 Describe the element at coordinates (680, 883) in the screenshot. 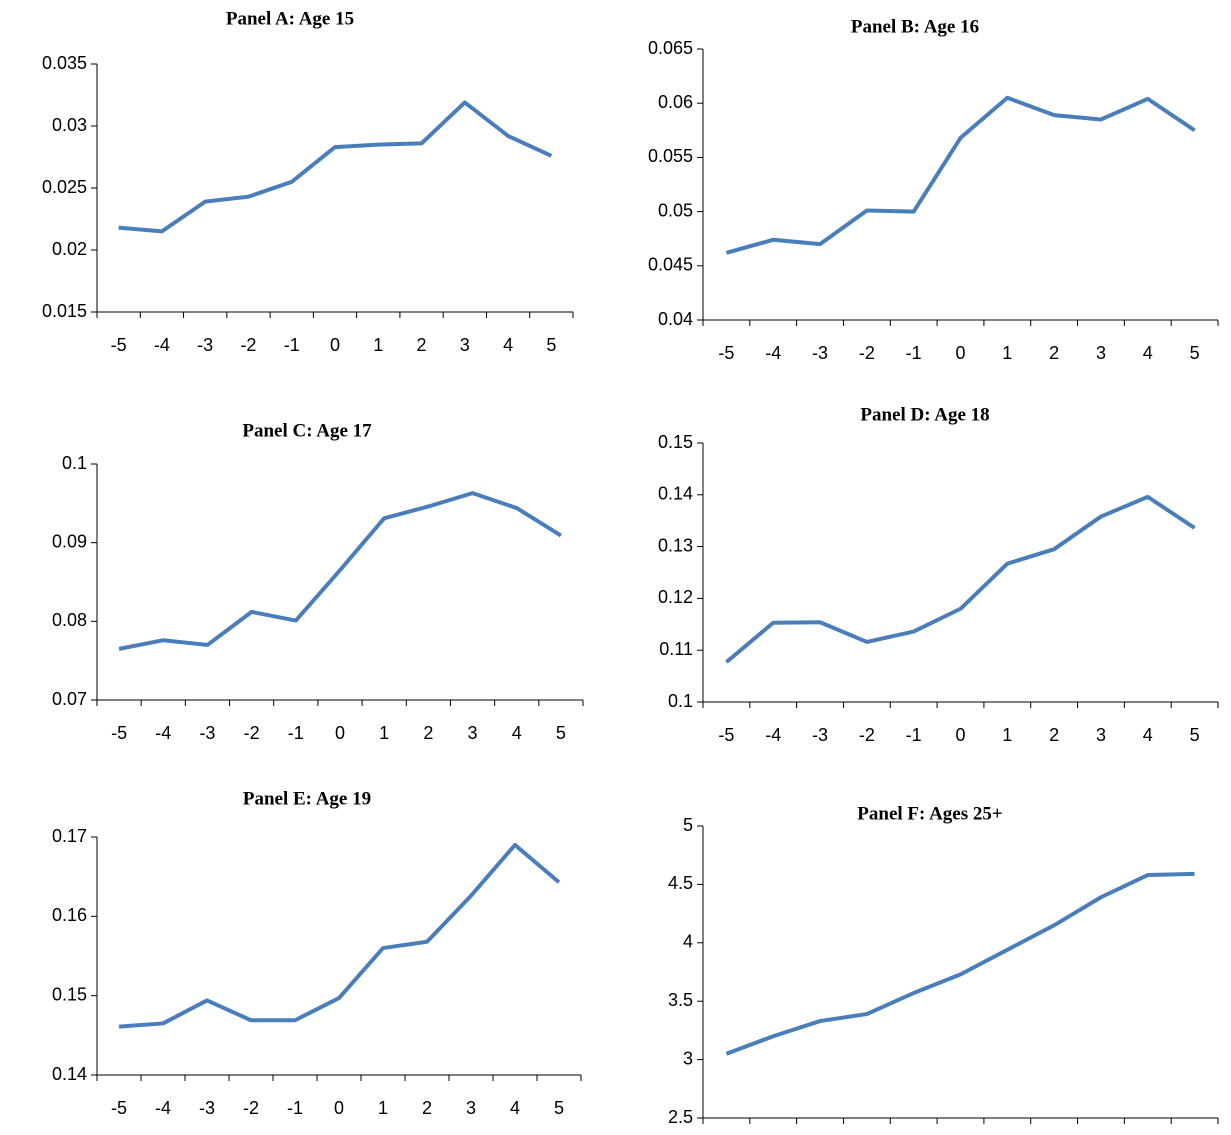

I see `y-tick-label: 4.5` at that location.